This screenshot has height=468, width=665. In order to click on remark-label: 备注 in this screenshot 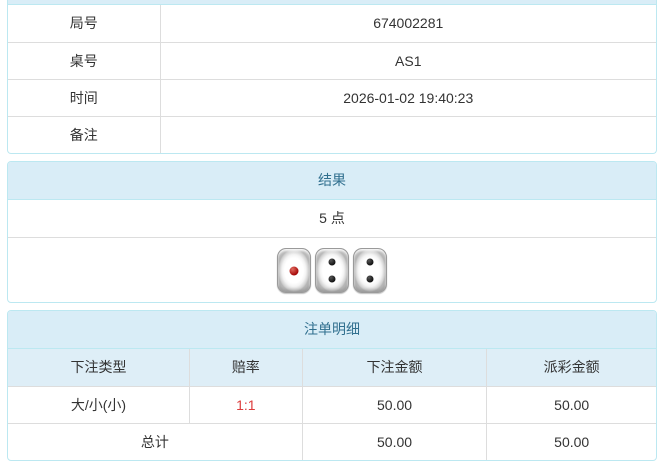, I will do `click(84, 134)`.